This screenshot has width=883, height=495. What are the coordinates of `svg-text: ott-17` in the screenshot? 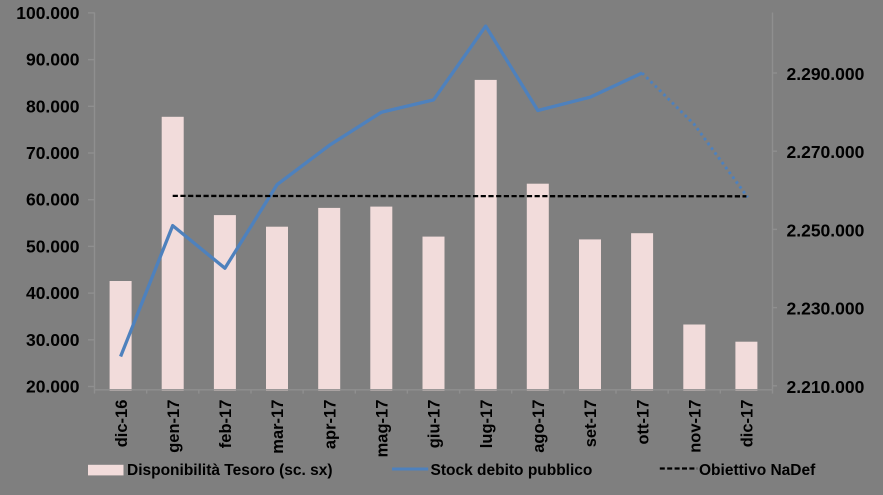 It's located at (643, 422).